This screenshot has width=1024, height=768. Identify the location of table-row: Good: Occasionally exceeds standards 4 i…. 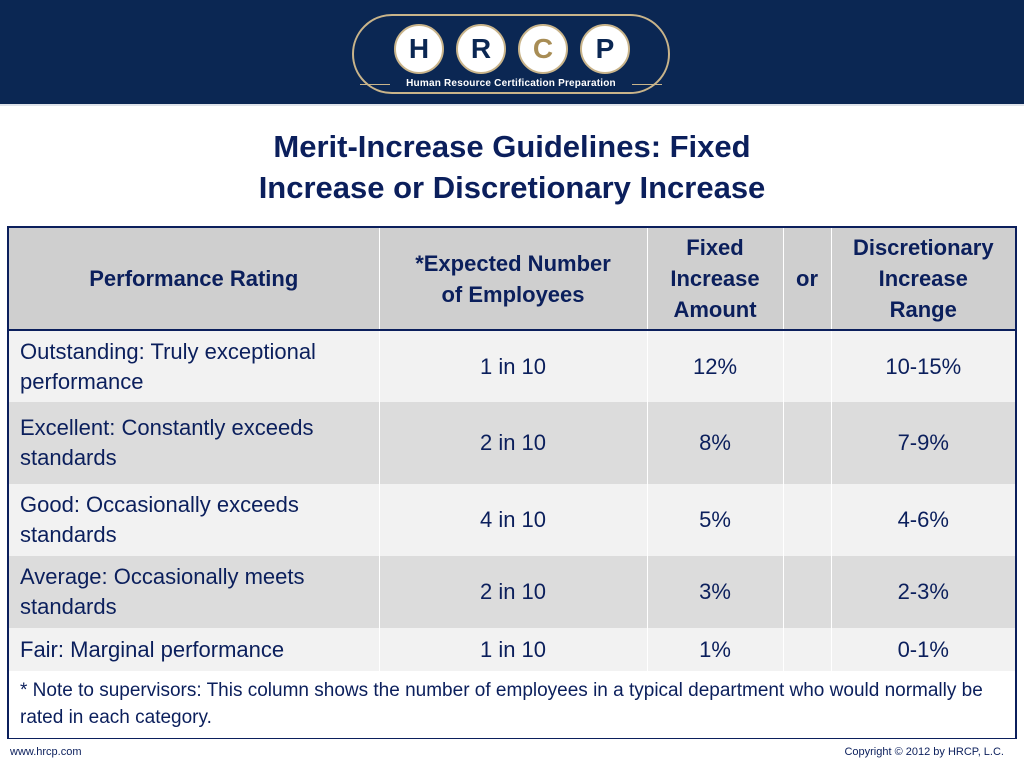
(512, 520).